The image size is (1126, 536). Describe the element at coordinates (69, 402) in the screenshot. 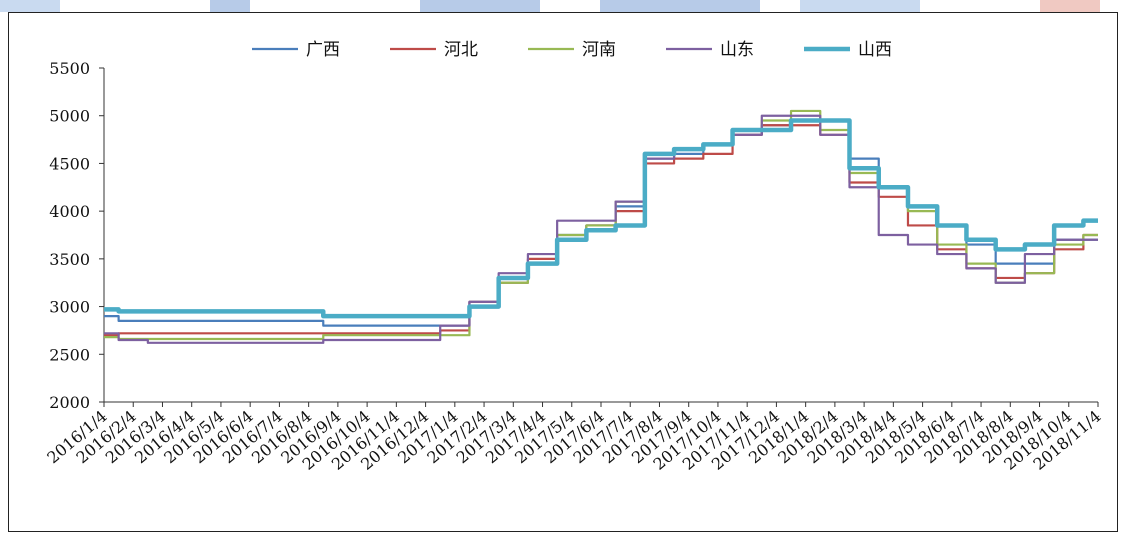

I see `y-tick-label: 2000` at that location.